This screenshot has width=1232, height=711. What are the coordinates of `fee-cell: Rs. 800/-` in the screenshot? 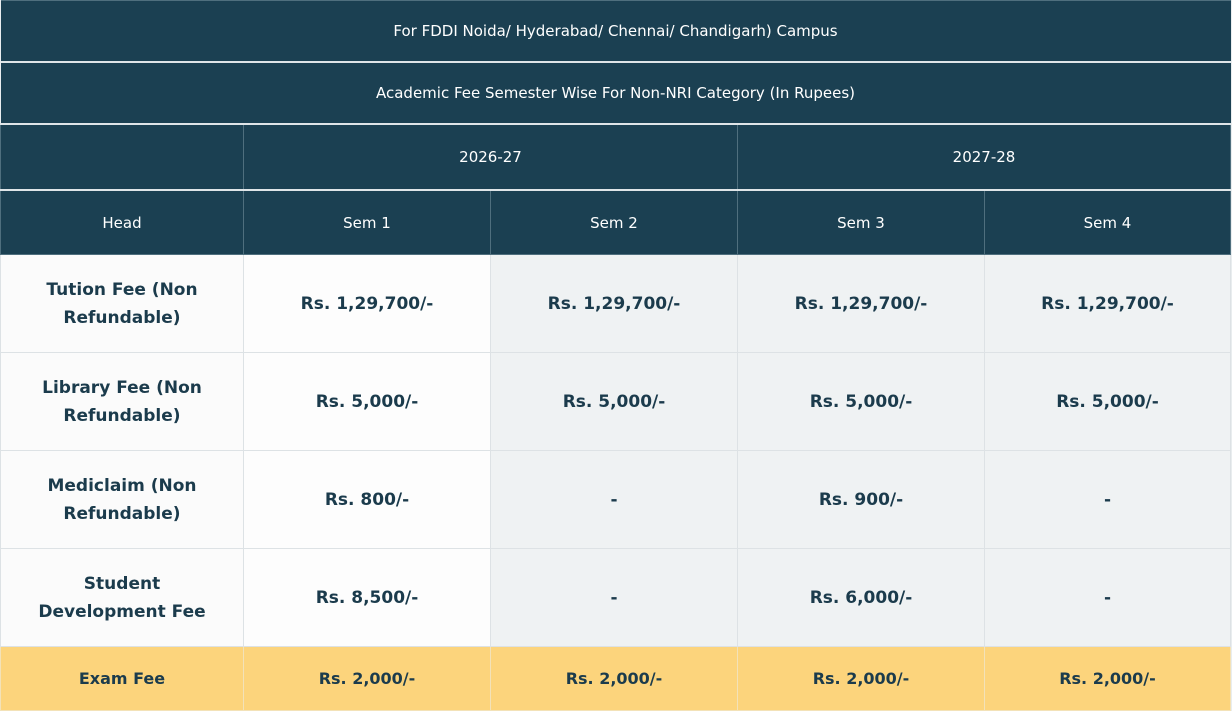 It's located at (367, 499).